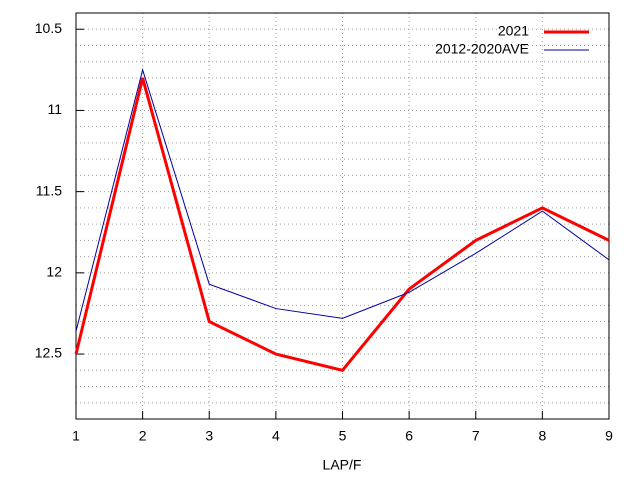 The height and width of the screenshot is (480, 640). Describe the element at coordinates (49, 190) in the screenshot. I see `y-tick-label: 11.5` at that location.